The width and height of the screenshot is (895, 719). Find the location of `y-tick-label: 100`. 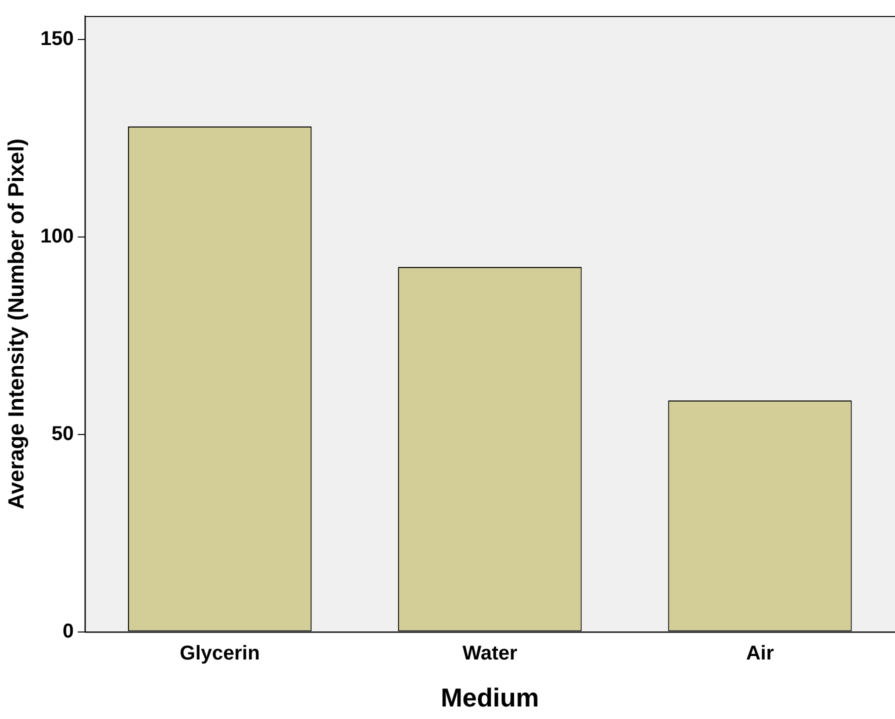

y-tick-label: 100 is located at coordinates (57, 237).